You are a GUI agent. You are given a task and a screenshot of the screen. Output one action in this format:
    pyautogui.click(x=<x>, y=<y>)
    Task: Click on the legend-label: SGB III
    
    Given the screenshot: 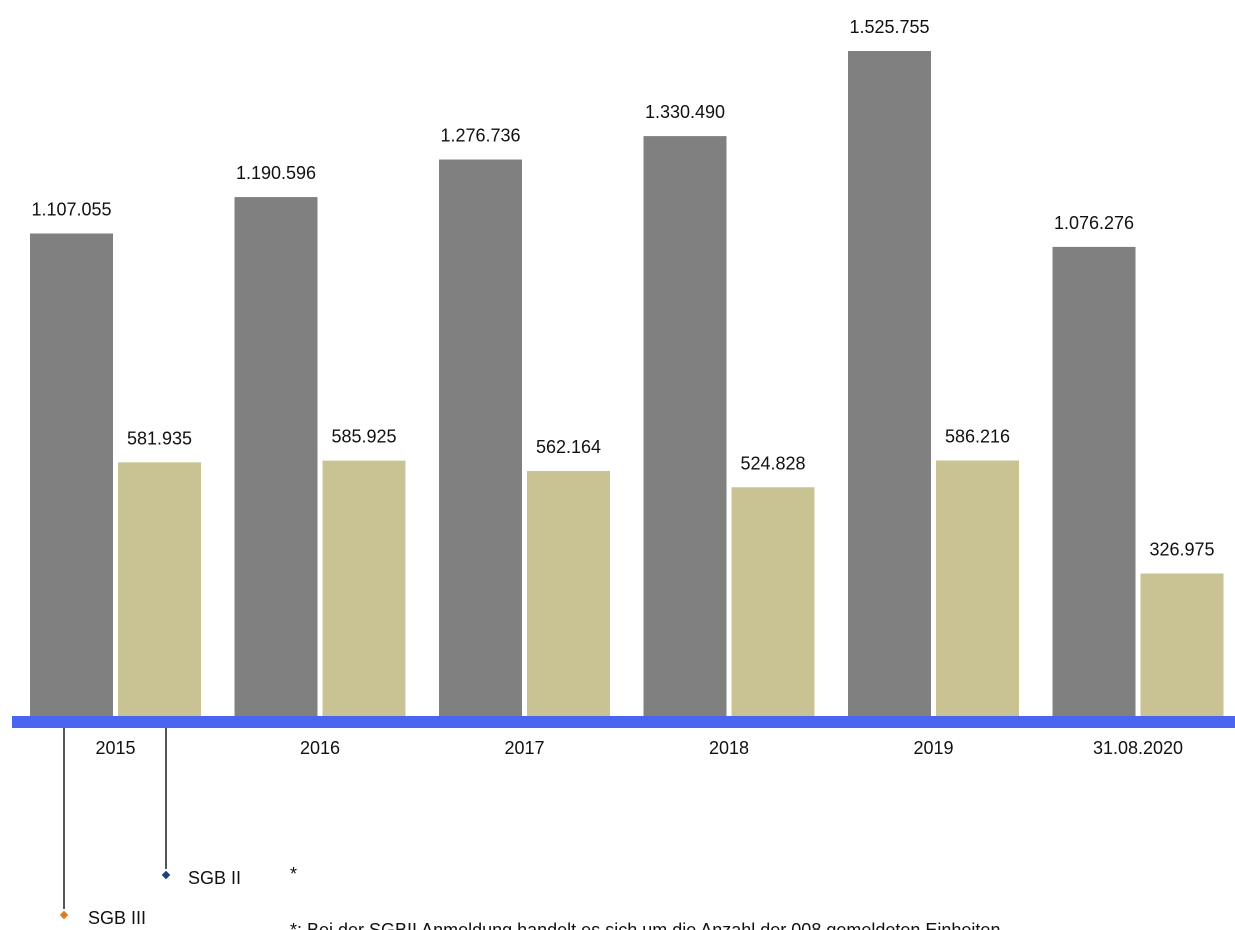 What is the action you would take?
    pyautogui.click(x=117, y=918)
    